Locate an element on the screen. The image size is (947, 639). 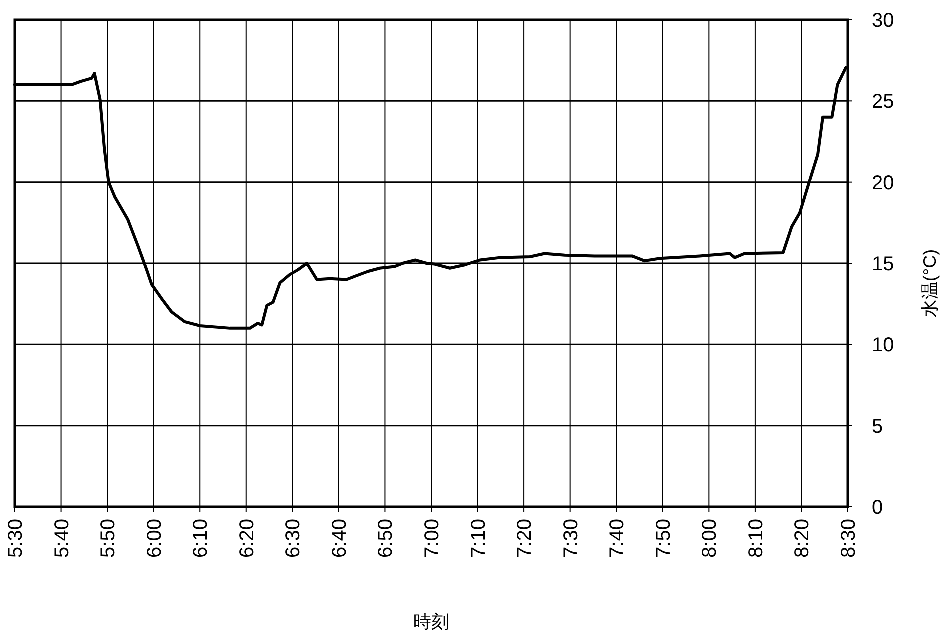
x-tick-label: 6:00 is located at coordinates (155, 538).